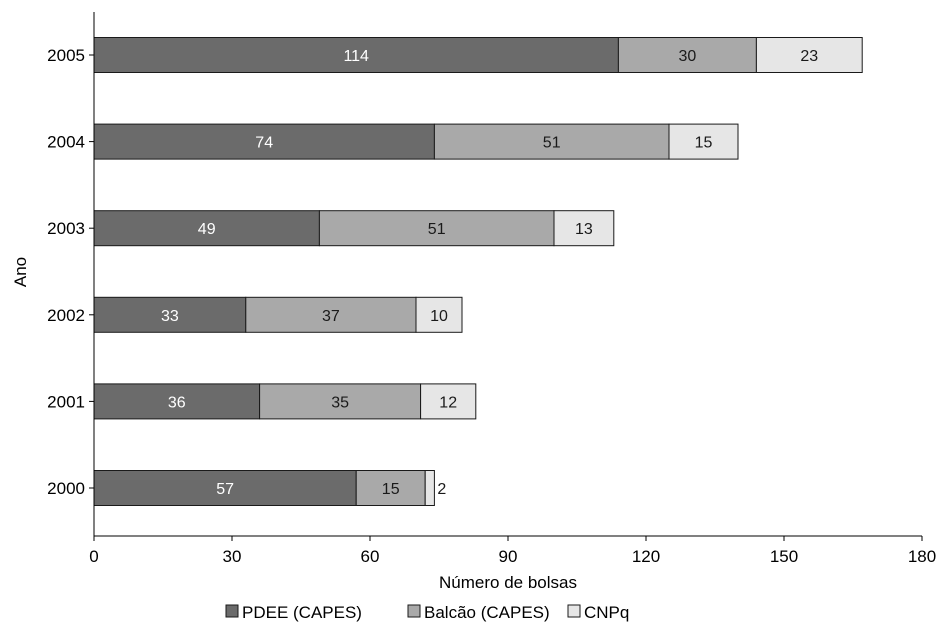 The width and height of the screenshot is (940, 628). I want to click on y-tick-label: 2001, so click(66, 401).